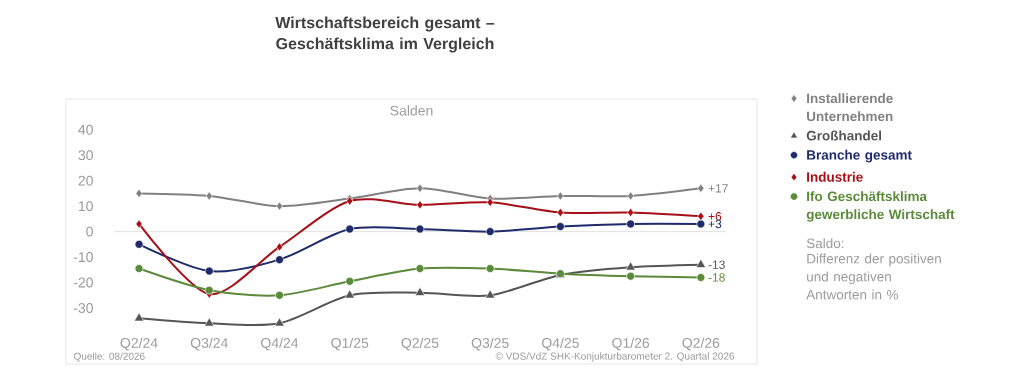  I want to click on legend-label: Großhandel, so click(844, 135).